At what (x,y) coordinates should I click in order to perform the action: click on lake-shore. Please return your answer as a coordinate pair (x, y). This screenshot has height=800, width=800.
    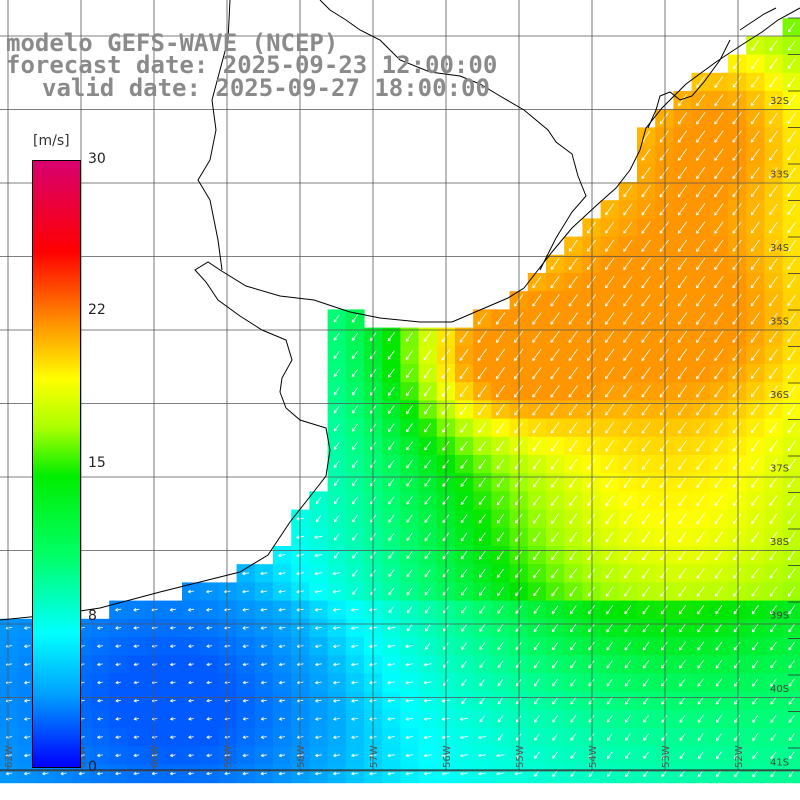
    Looking at the image, I should click on (758, 19).